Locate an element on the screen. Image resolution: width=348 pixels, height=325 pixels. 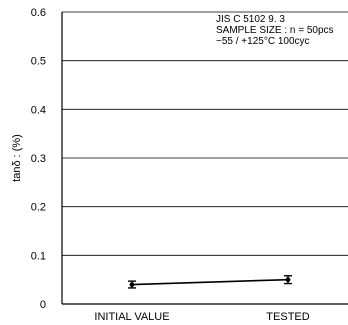
y-tick-labels: 0 0.1 0.2 0.3 0.4 0.5 0.6 is located at coordinates (38, 159).